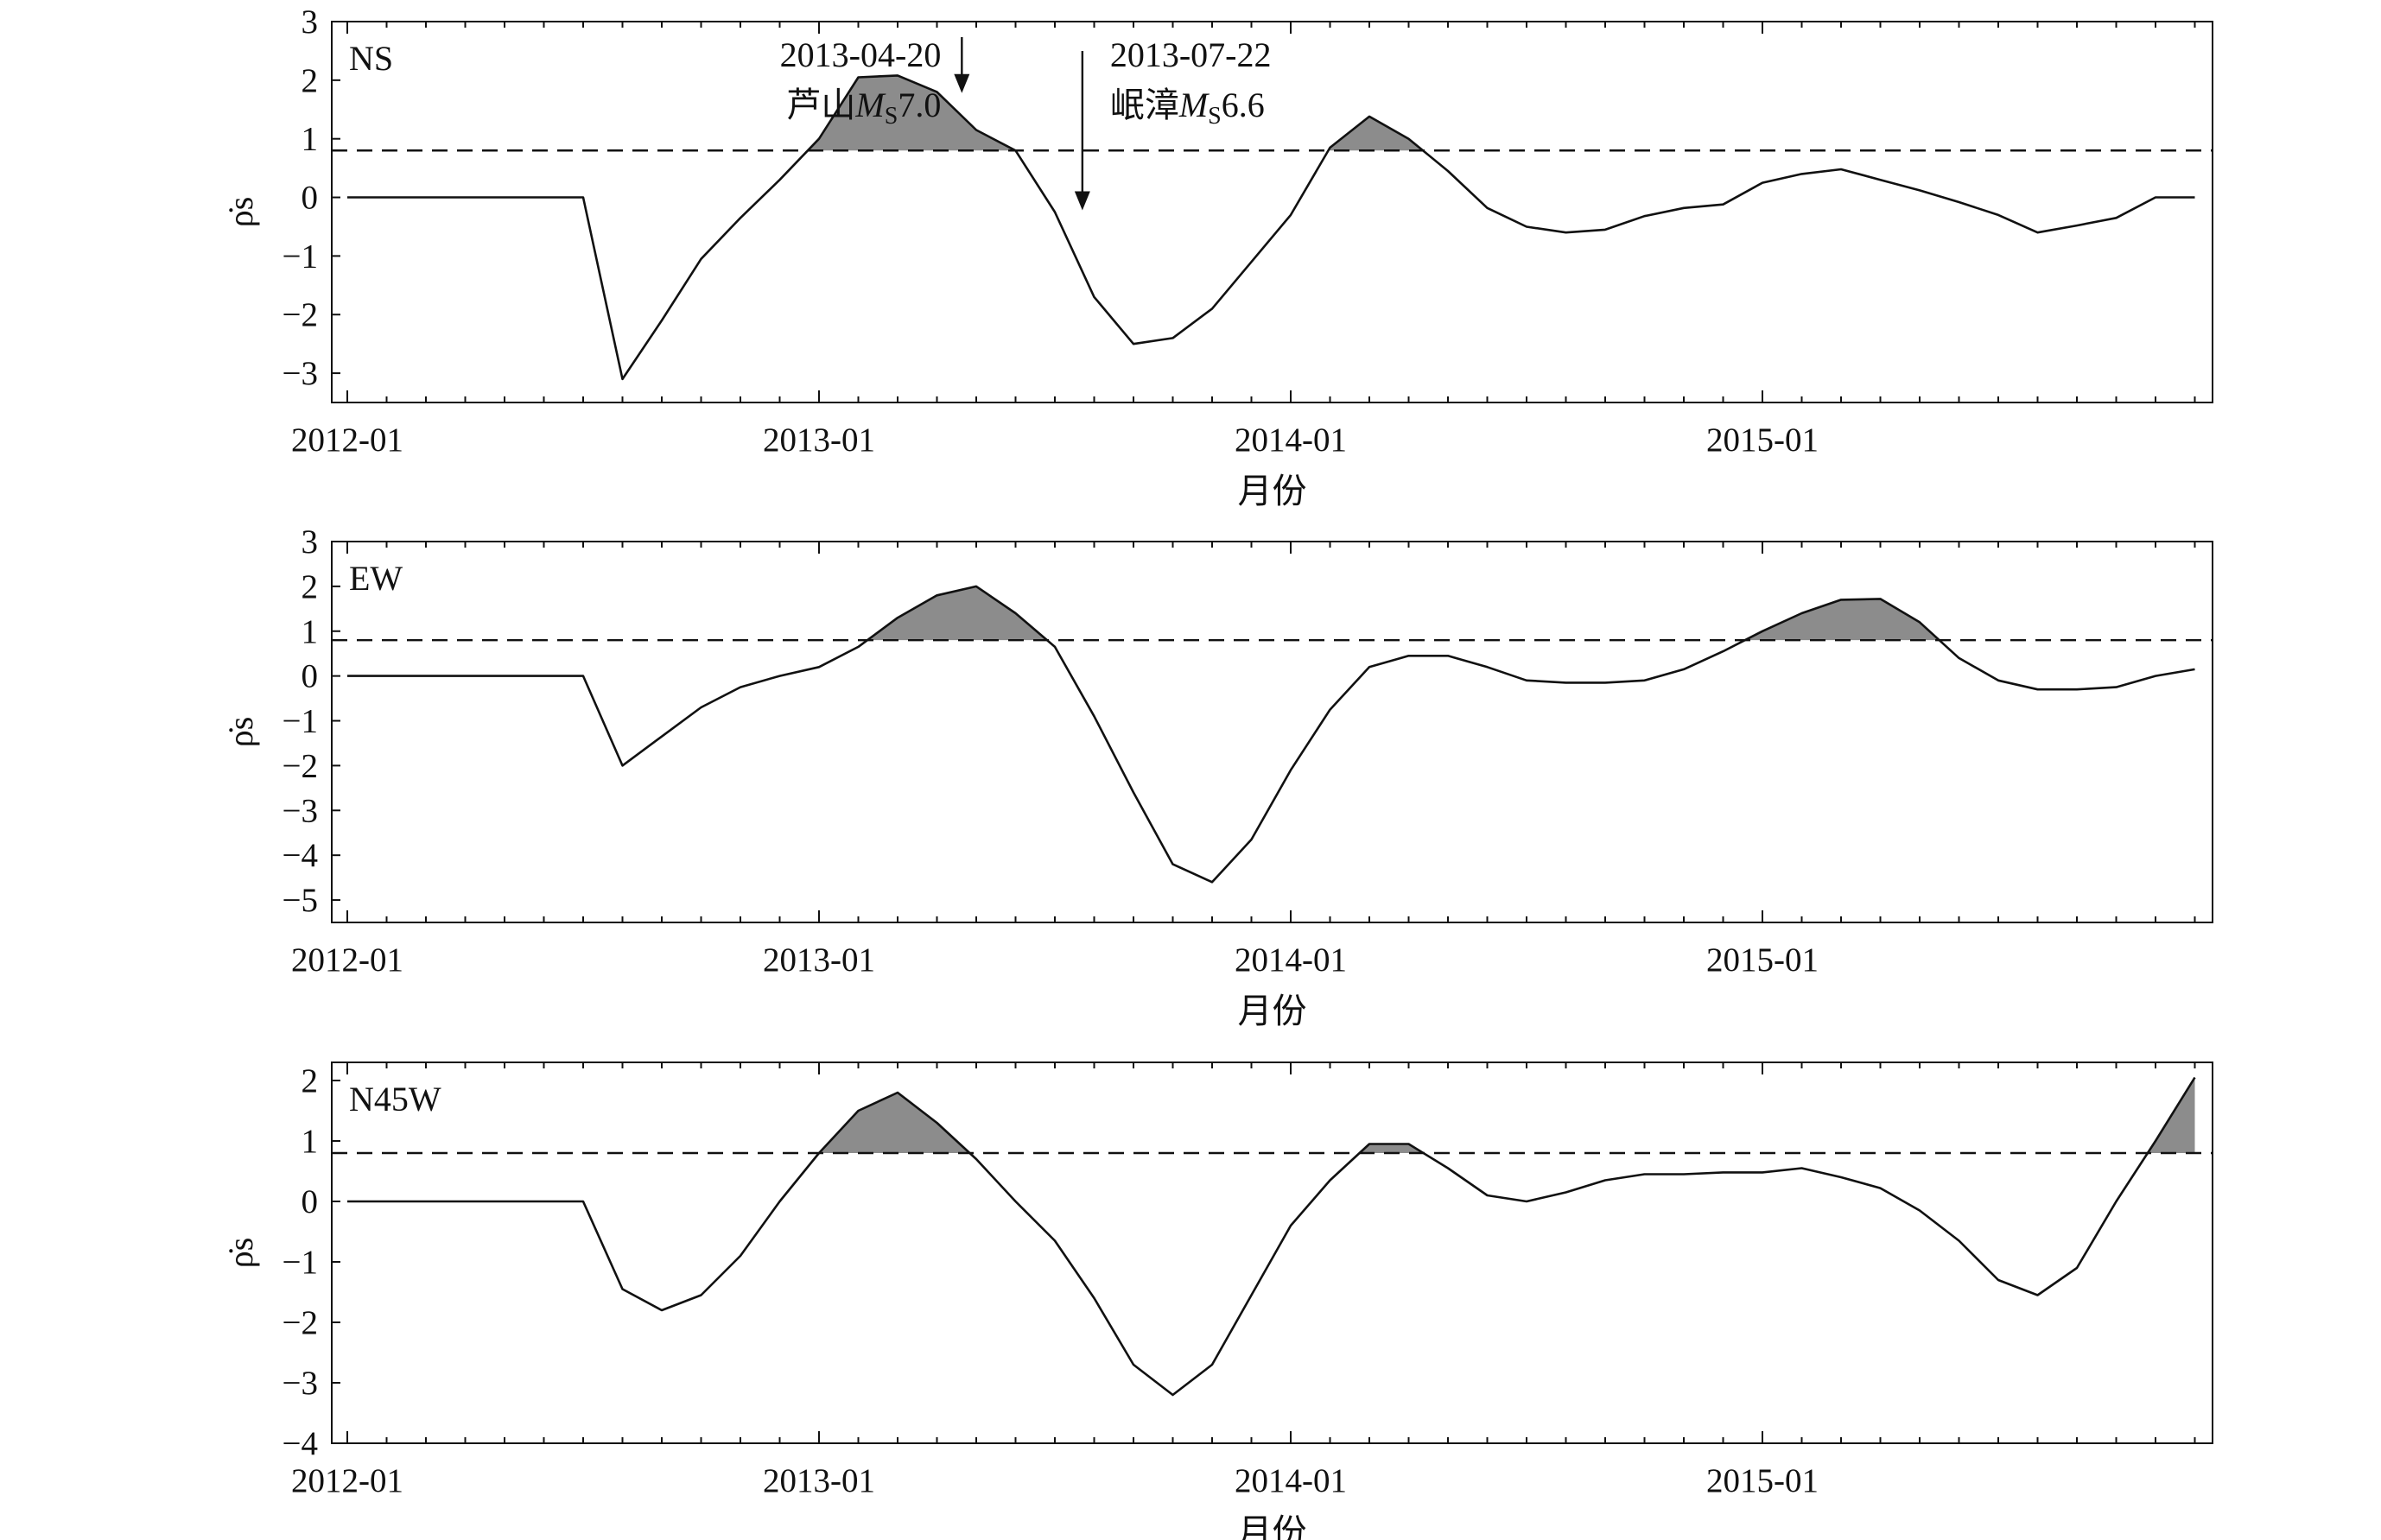 This screenshot has height=1540, width=2381. I want to click on magnitude-value: 6.6, so click(1243, 105).